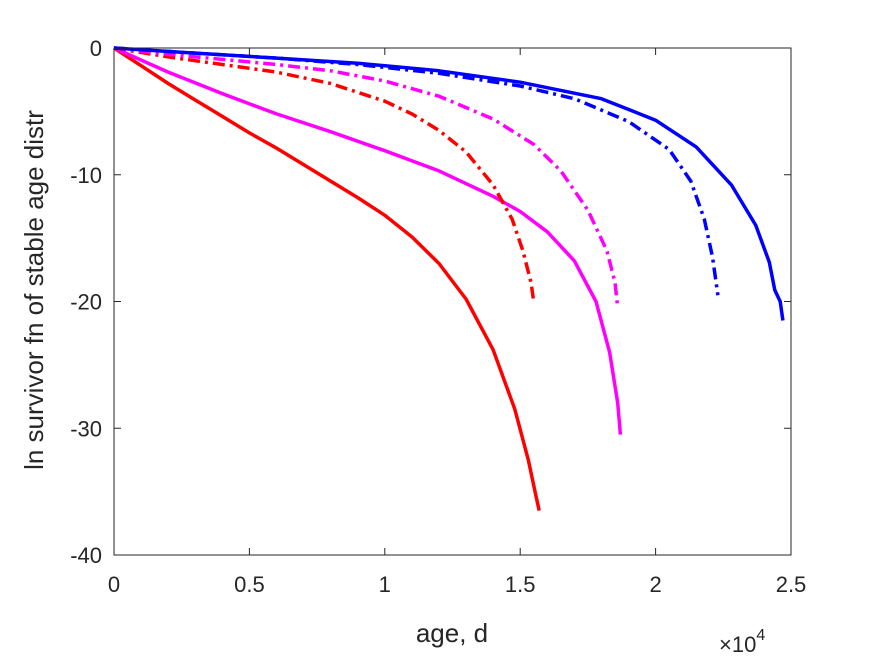 This screenshot has height=656, width=875. Describe the element at coordinates (96, 48) in the screenshot. I see `y-tick-label: 0` at that location.